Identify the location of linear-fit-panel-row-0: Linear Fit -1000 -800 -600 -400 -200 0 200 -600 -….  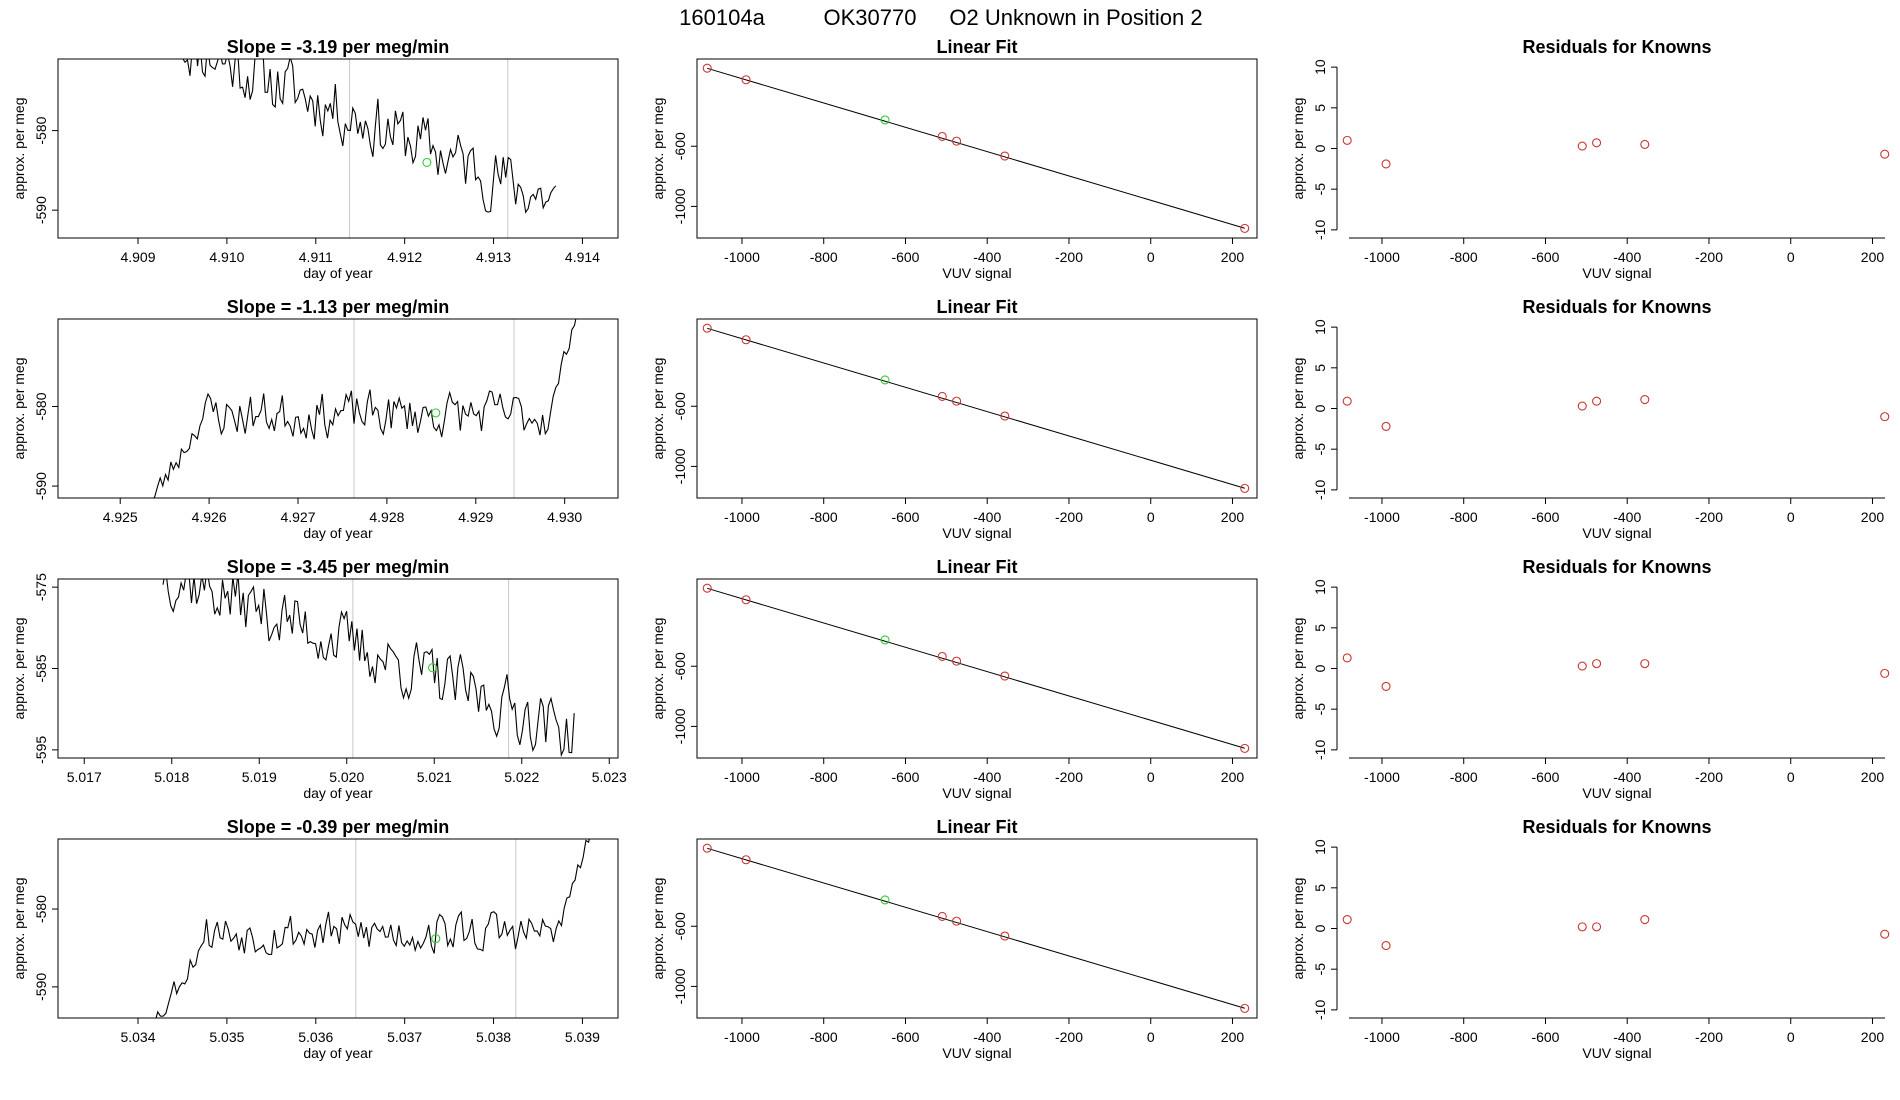
(954, 159).